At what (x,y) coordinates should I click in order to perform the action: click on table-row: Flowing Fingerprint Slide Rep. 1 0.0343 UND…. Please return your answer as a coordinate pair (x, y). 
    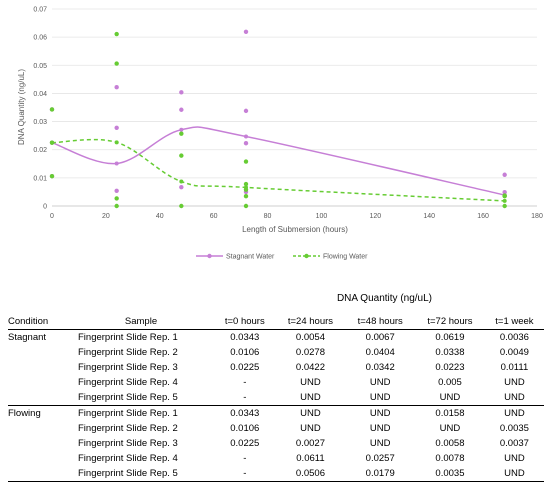
    Looking at the image, I should click on (276, 414).